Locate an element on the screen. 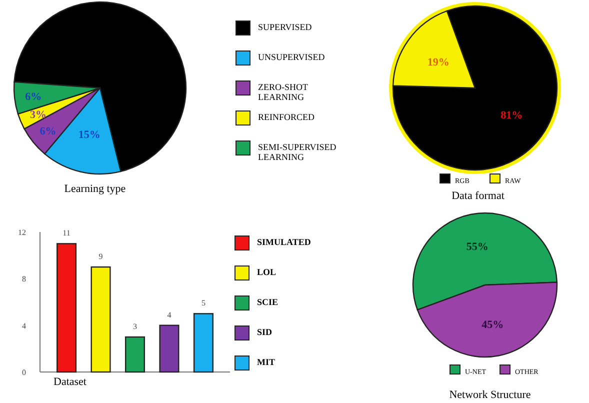 The image size is (589, 403). text: Network Structure is located at coordinates (490, 395).